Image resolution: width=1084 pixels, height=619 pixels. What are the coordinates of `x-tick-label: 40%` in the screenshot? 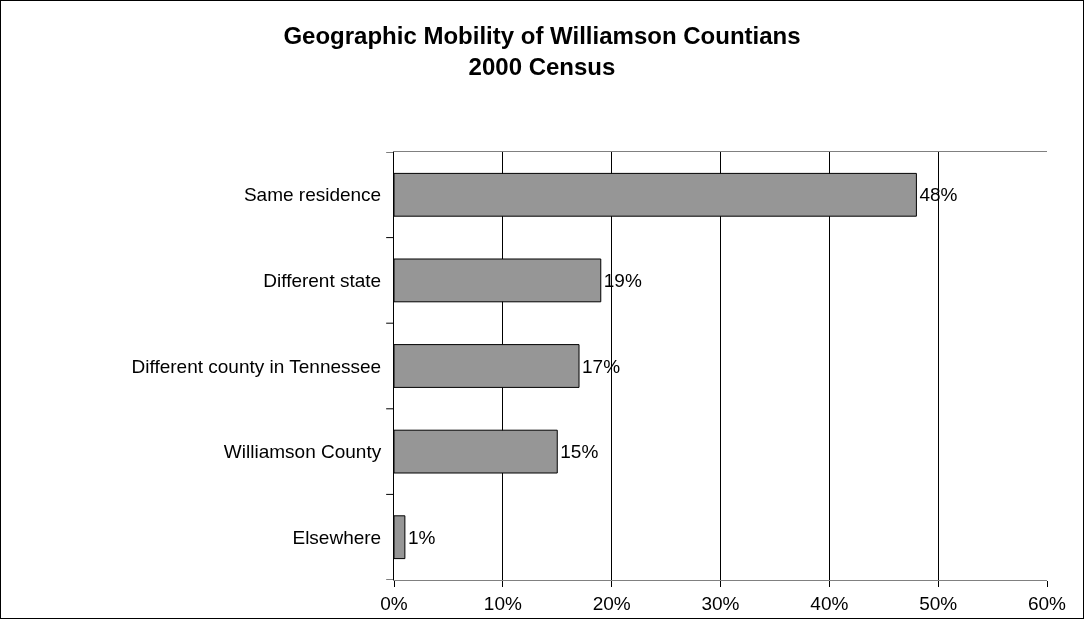 It's located at (829, 603).